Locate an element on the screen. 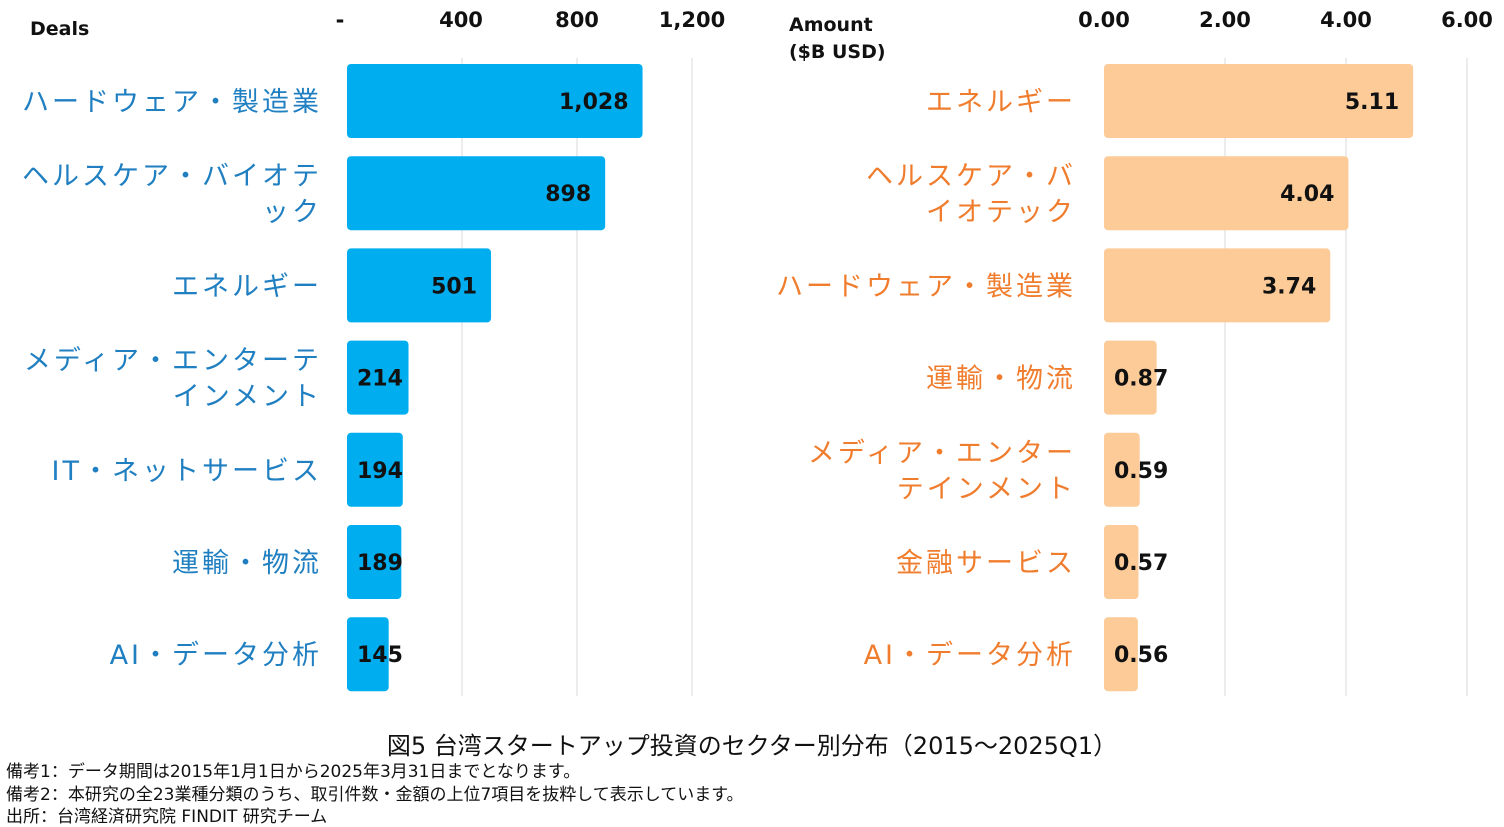 This screenshot has height=827, width=1504. category-label: ヘルスケア・バイオテ is located at coordinates (172, 176).